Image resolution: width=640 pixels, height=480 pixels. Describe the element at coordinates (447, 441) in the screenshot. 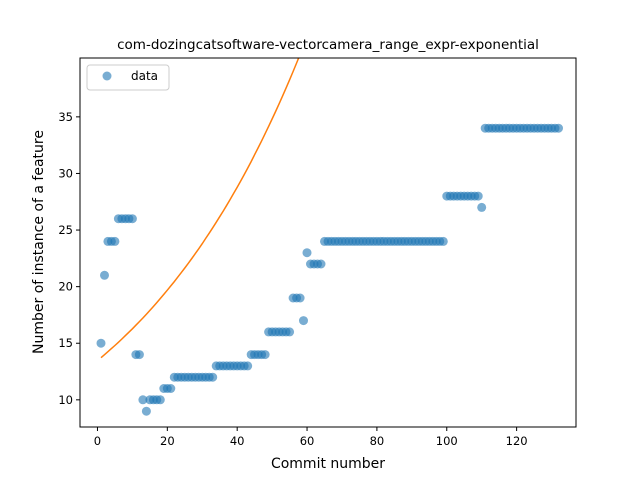

I see `x-tick-label: 100` at that location.